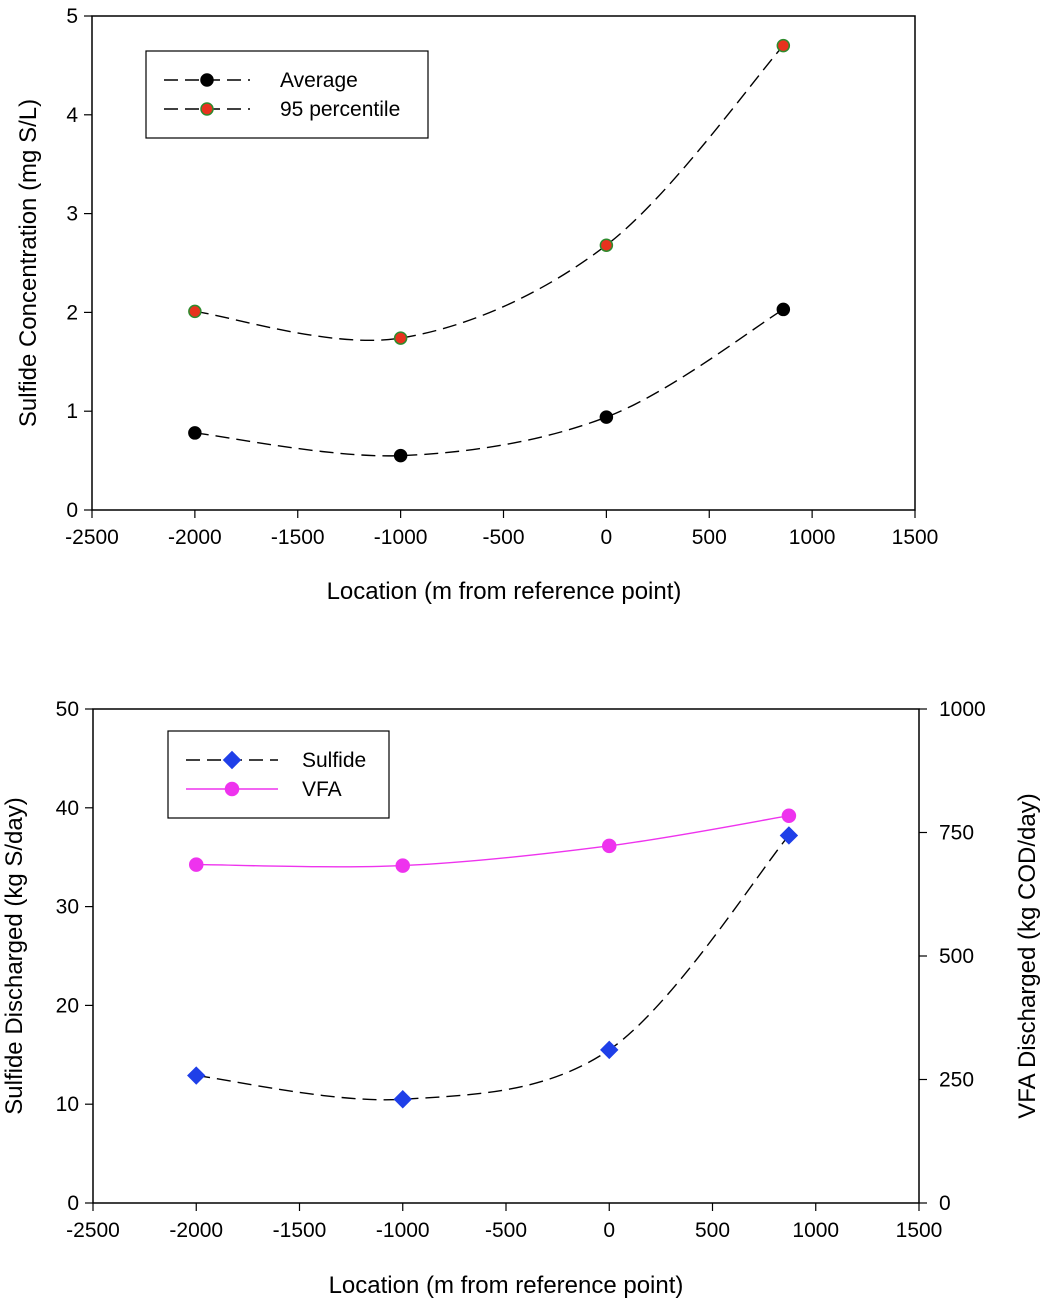  Describe the element at coordinates (28, 263) in the screenshot. I see `y-axis-title: Sulfide Concentration (mg S/L)` at that location.